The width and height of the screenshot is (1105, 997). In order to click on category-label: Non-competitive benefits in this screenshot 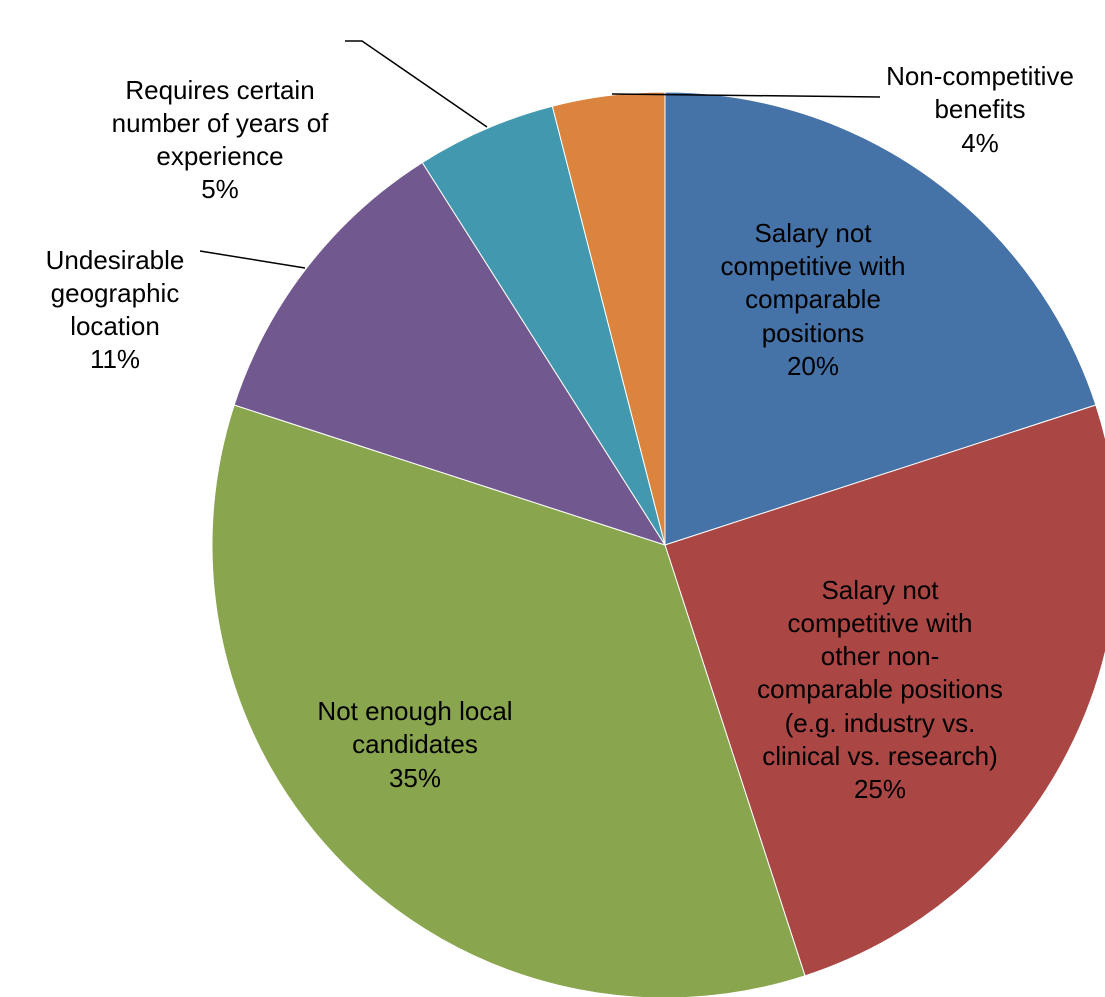, I will do `click(980, 93)`.